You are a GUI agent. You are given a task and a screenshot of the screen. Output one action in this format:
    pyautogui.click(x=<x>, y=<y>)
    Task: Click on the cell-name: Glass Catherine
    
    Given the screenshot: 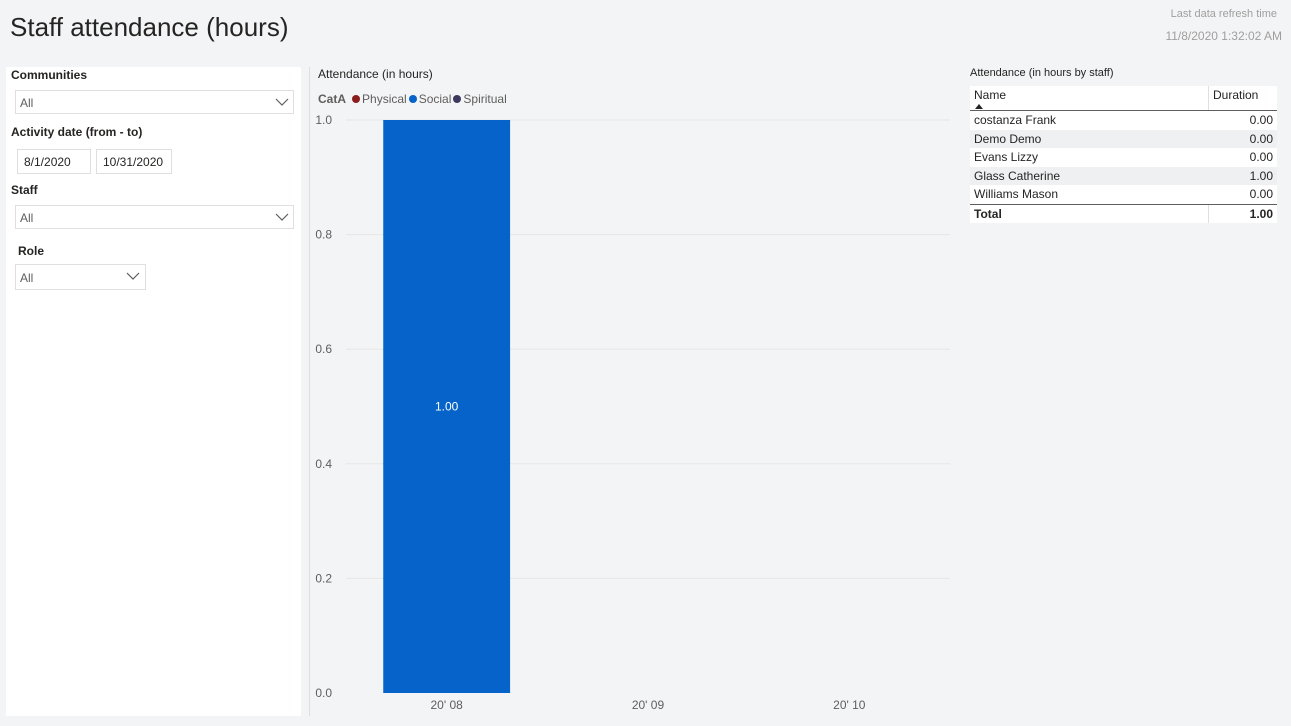 What is the action you would take?
    pyautogui.click(x=1017, y=175)
    